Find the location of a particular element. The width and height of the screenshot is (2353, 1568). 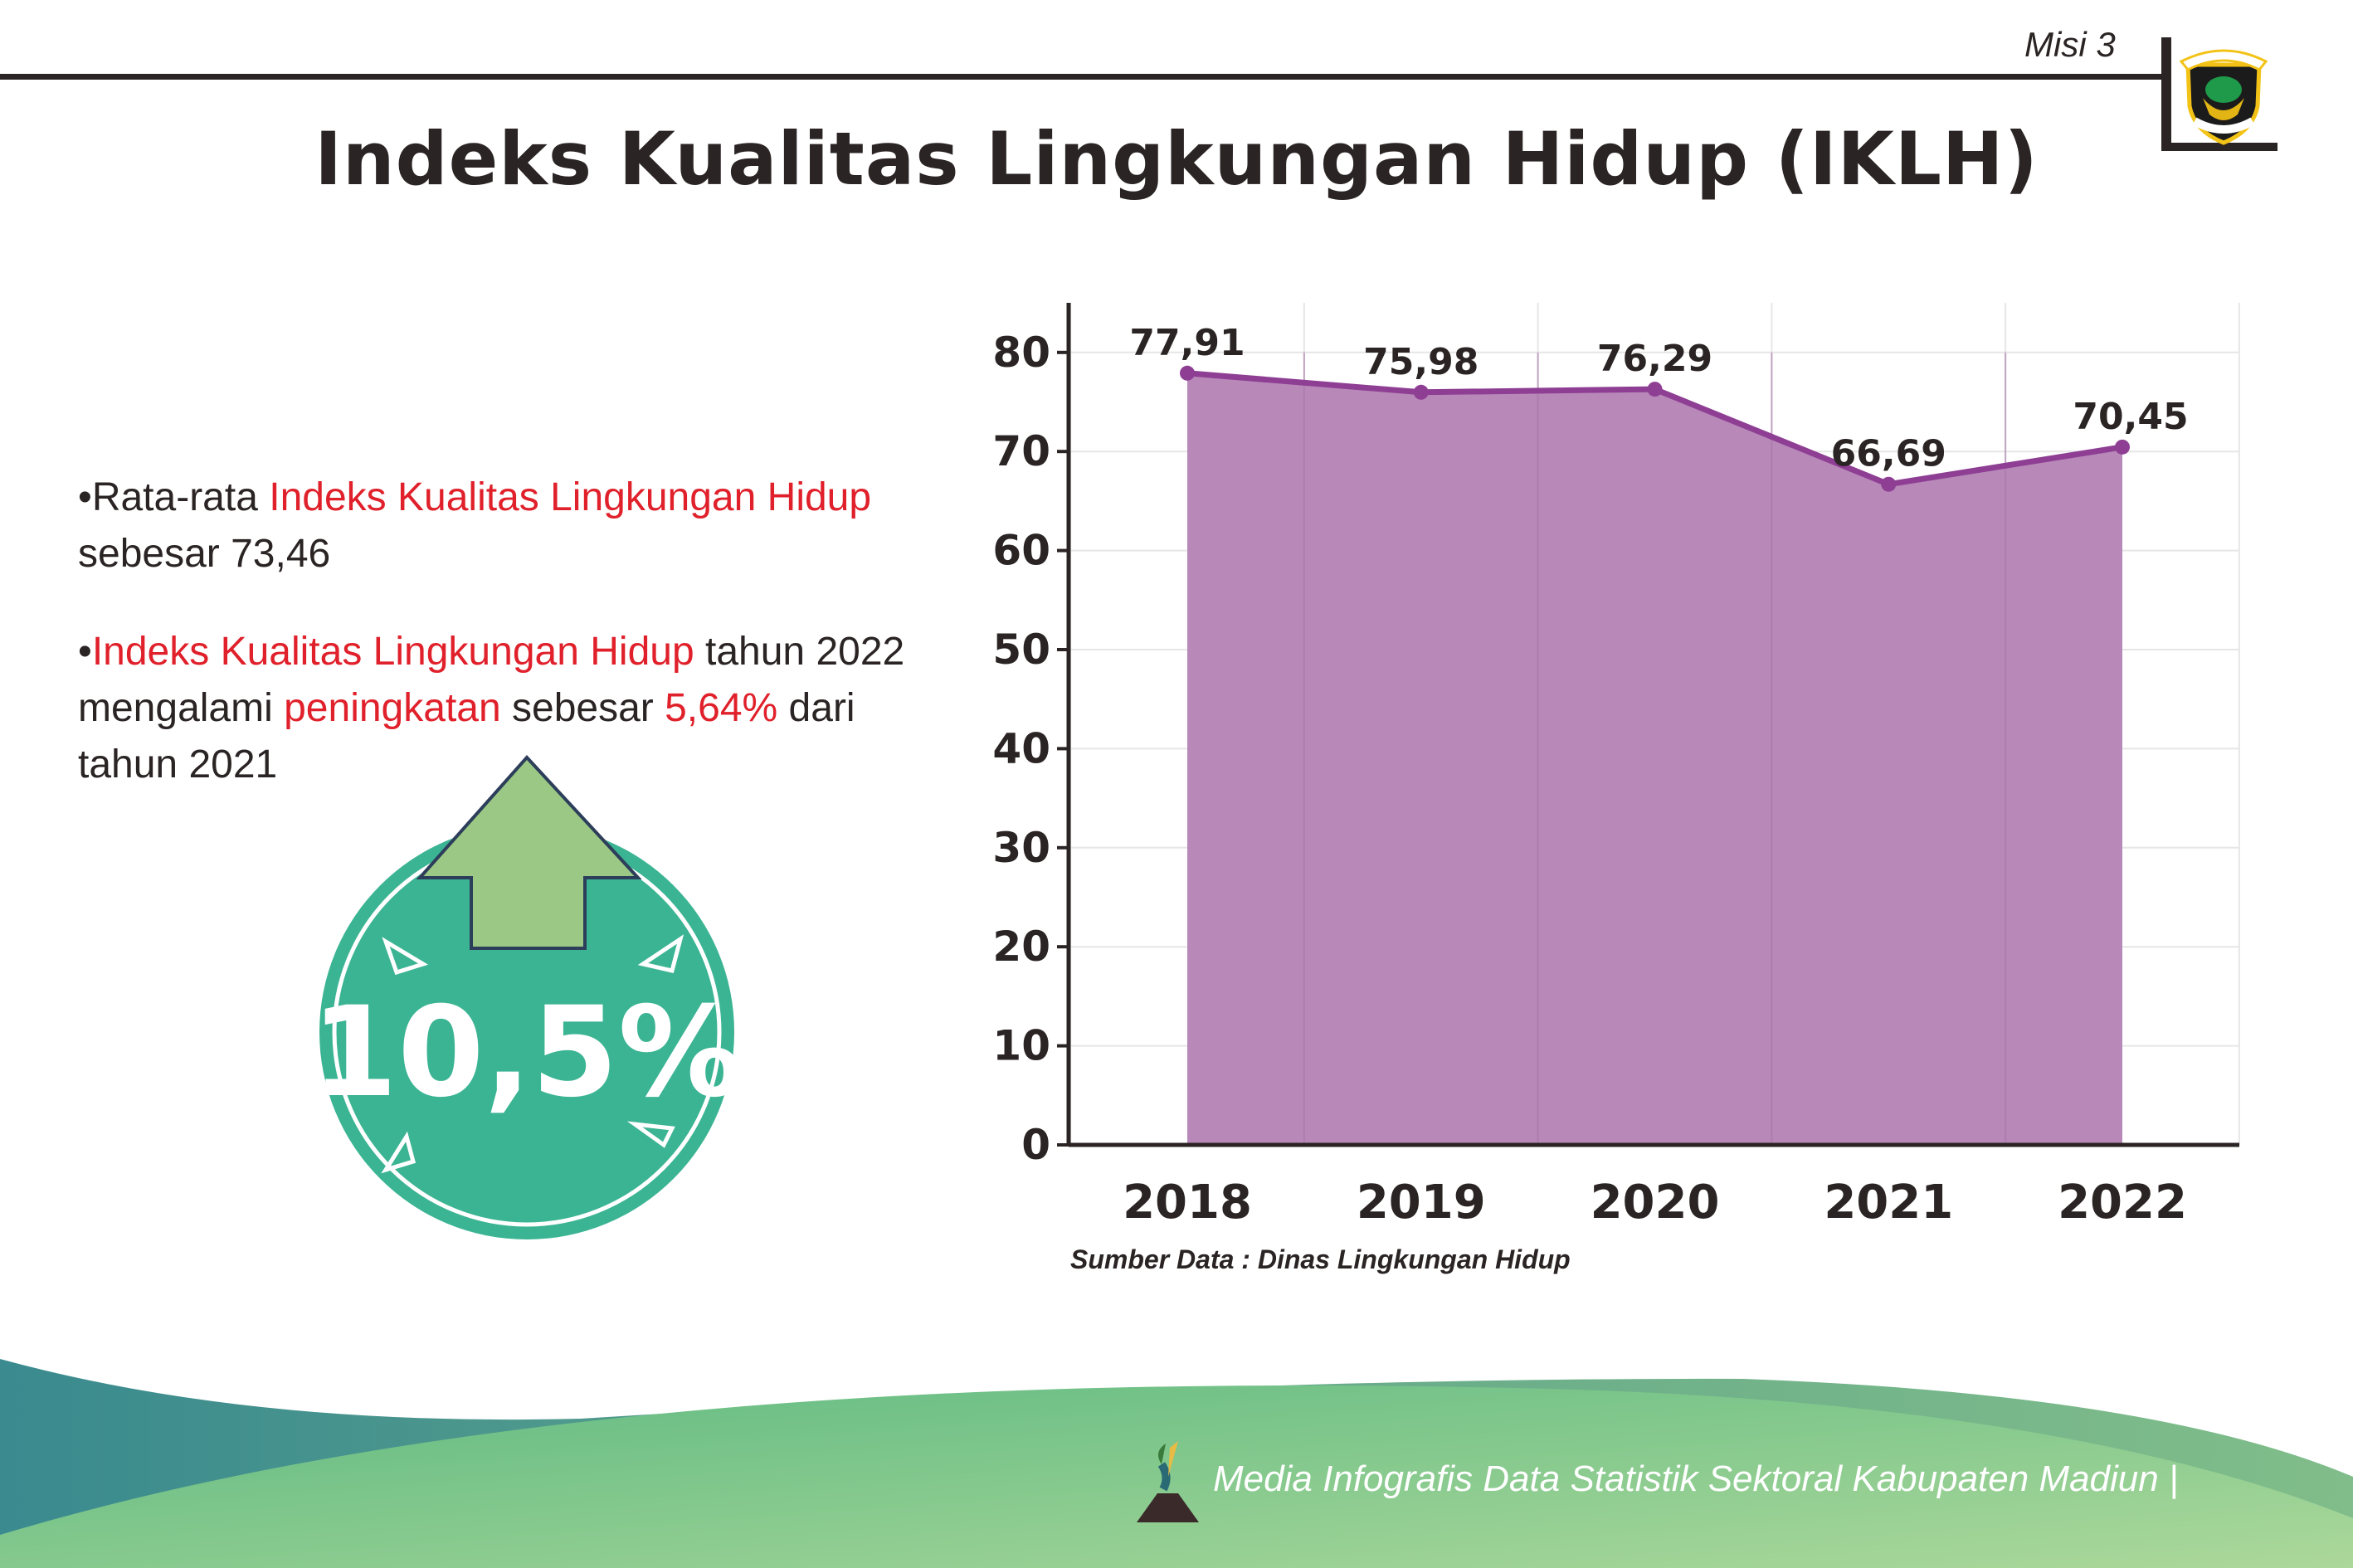

page-title: Indeks Kualitas Lingkungan Hidup (IKLH) is located at coordinates (1176, 159).